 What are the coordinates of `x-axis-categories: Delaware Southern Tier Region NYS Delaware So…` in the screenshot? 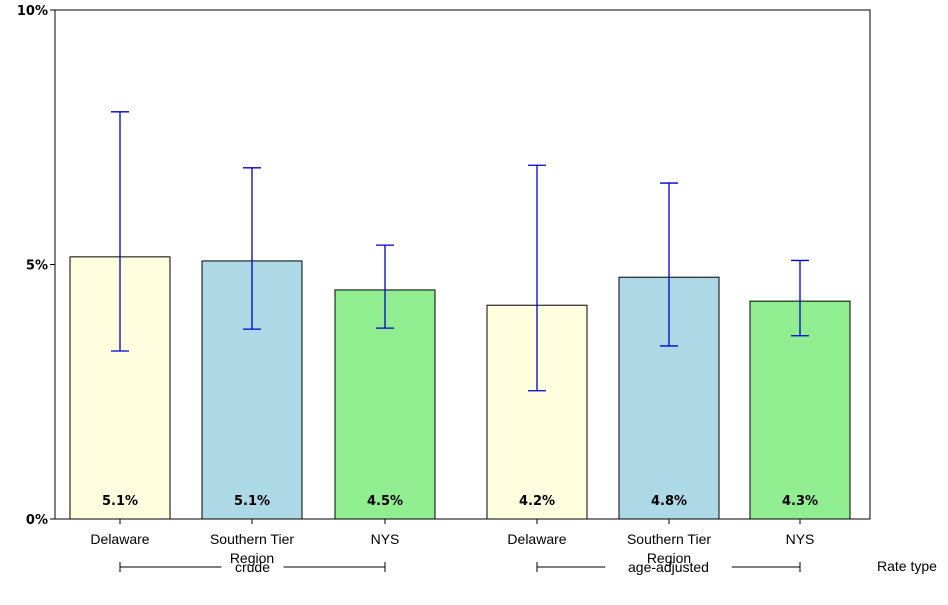 It's located at (452, 542).